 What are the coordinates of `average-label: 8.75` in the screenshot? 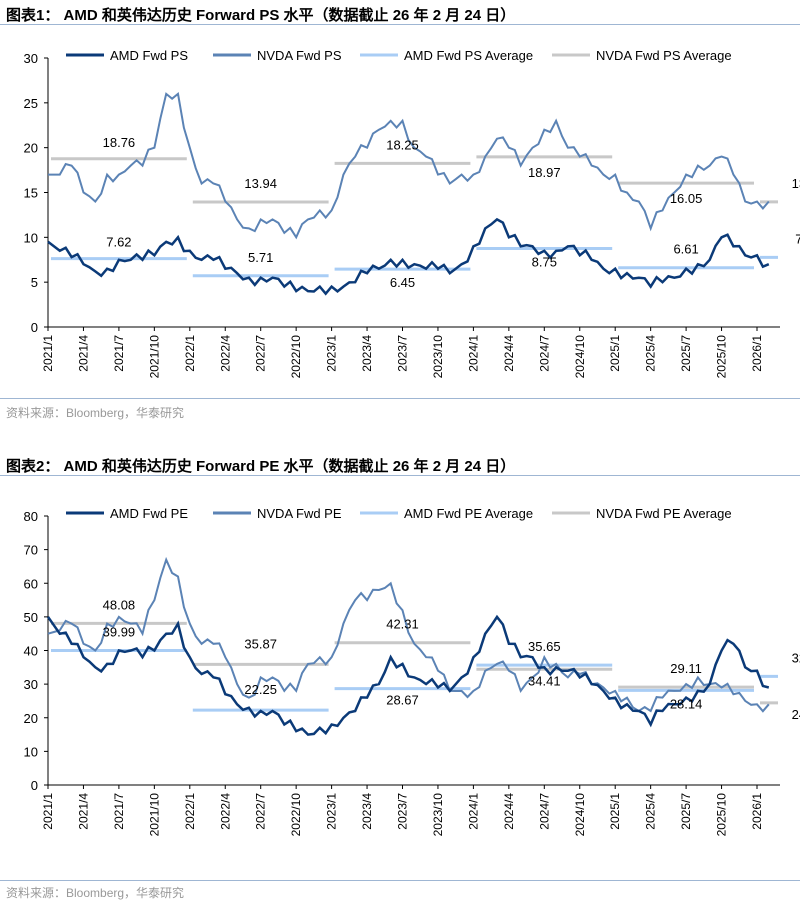 It's located at (544, 262).